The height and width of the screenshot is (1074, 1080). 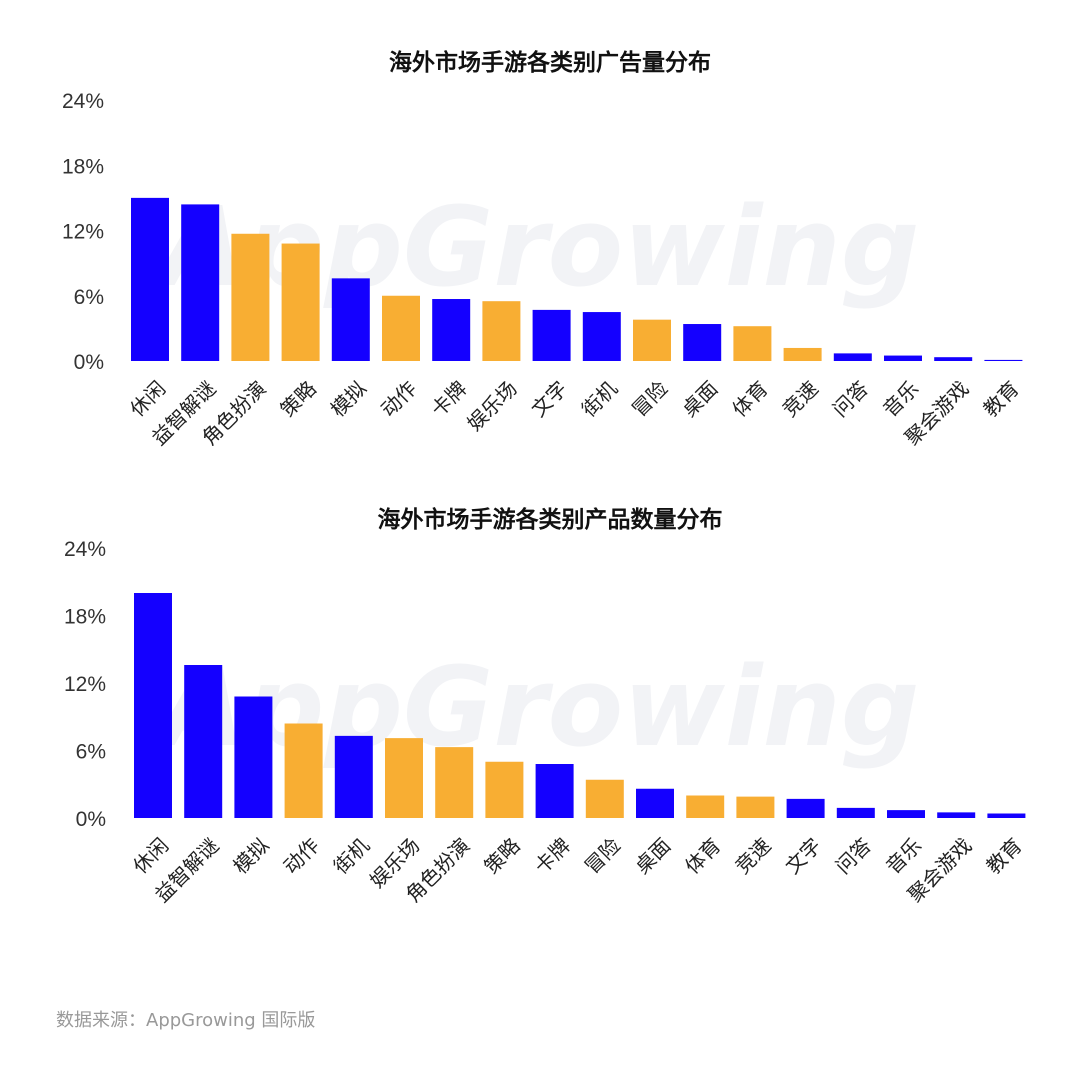 What do you see at coordinates (550, 62) in the screenshot?
I see `ad-volume-chart-title: 海外市场手游各类别广告量分布` at bounding box center [550, 62].